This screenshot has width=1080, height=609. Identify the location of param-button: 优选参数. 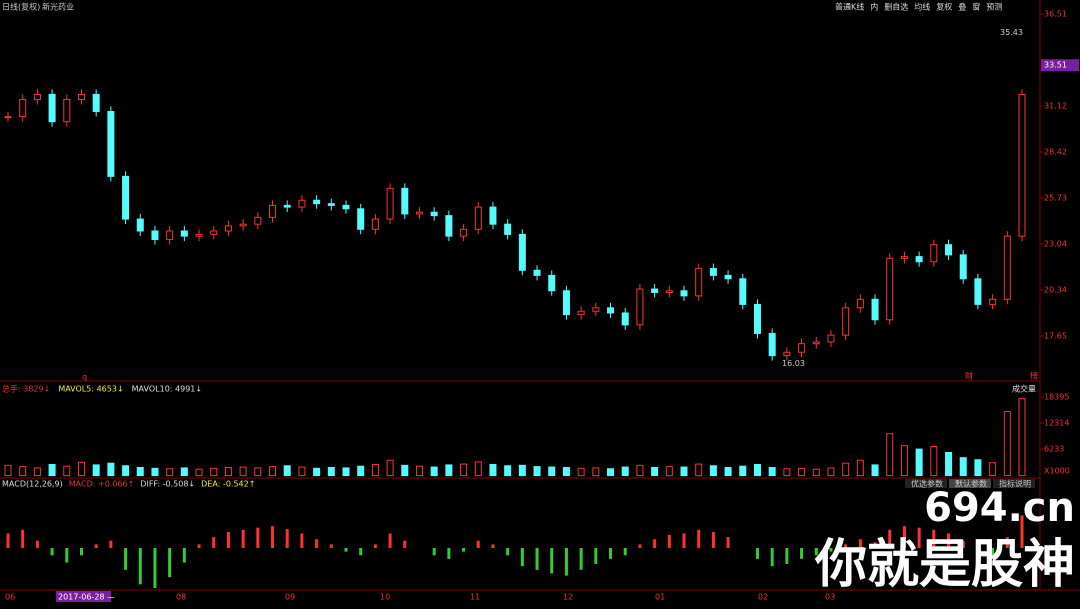
(927, 484).